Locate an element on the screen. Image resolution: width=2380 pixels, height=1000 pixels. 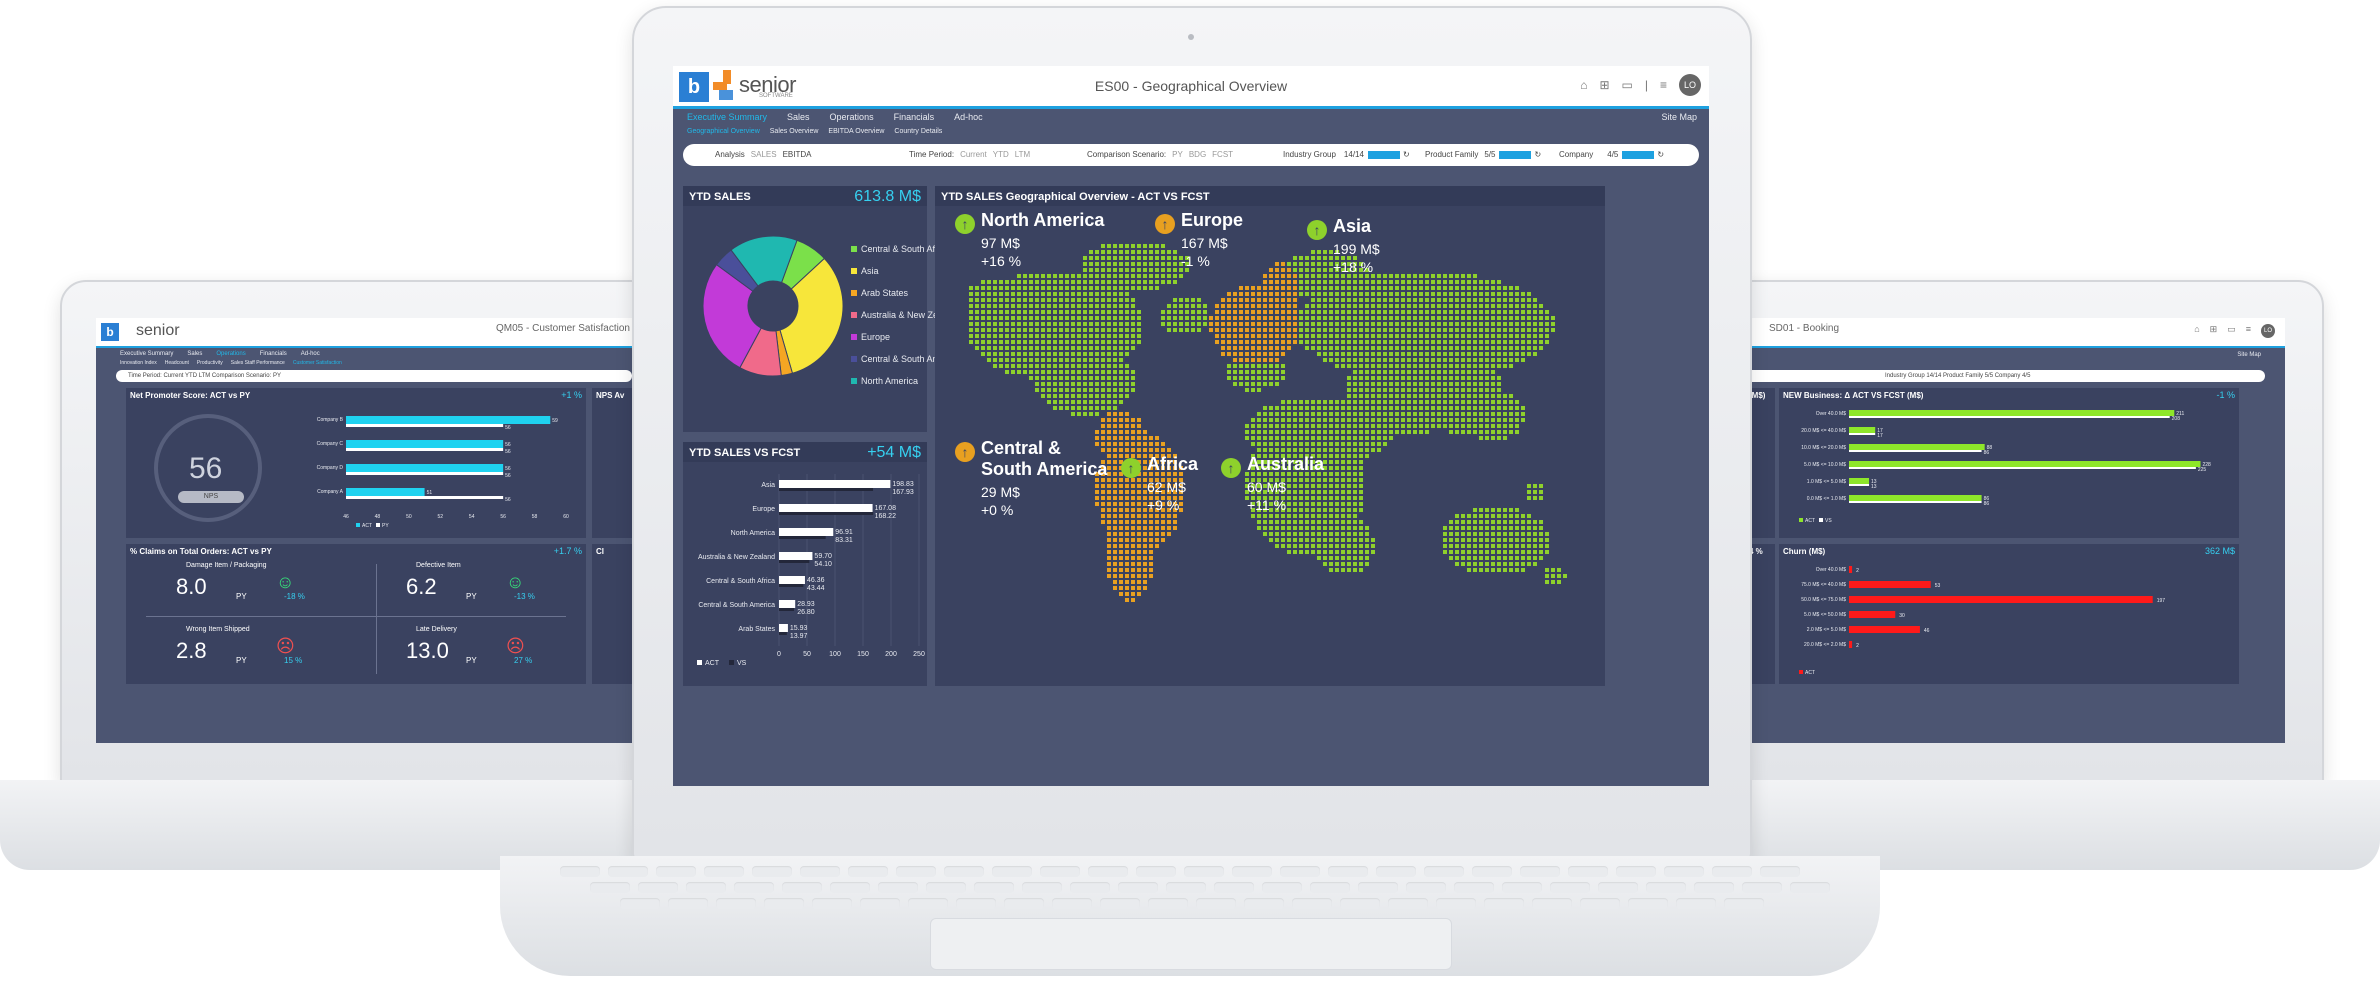
analysis-option-ebitda: EBITDA is located at coordinates (797, 154).